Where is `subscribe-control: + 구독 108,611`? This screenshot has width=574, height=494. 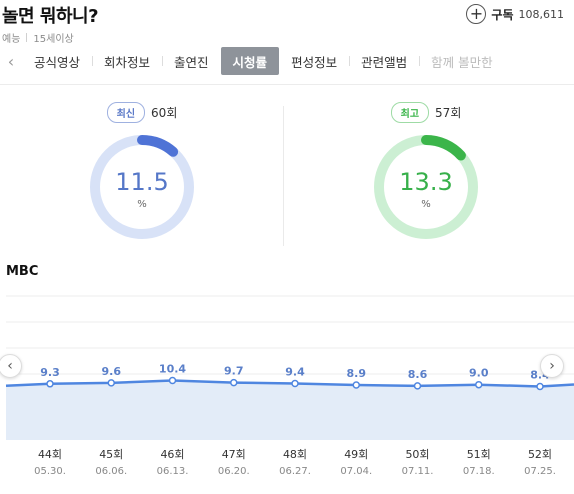 subscribe-control: + 구독 108,611 is located at coordinates (515, 14).